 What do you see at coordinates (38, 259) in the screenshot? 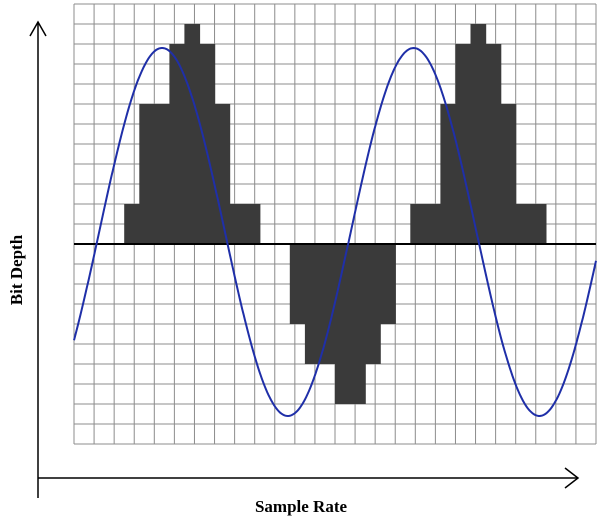
I see `y-axis` at bounding box center [38, 259].